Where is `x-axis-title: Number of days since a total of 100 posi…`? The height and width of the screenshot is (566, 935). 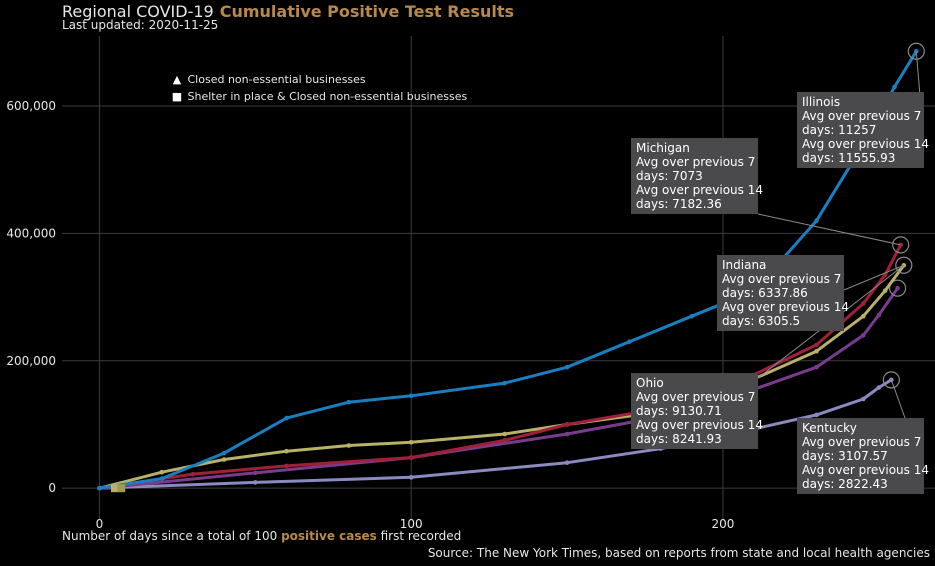 x-axis-title: Number of days since a total of 100 posi… is located at coordinates (261, 536).